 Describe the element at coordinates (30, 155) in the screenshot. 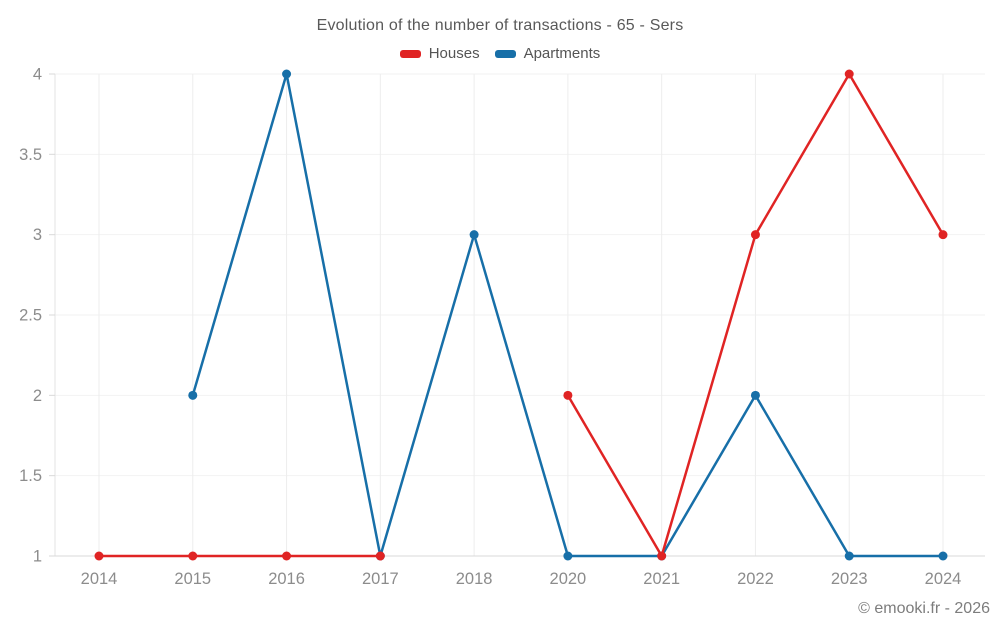

I see `y-tick-label: 3.5` at that location.